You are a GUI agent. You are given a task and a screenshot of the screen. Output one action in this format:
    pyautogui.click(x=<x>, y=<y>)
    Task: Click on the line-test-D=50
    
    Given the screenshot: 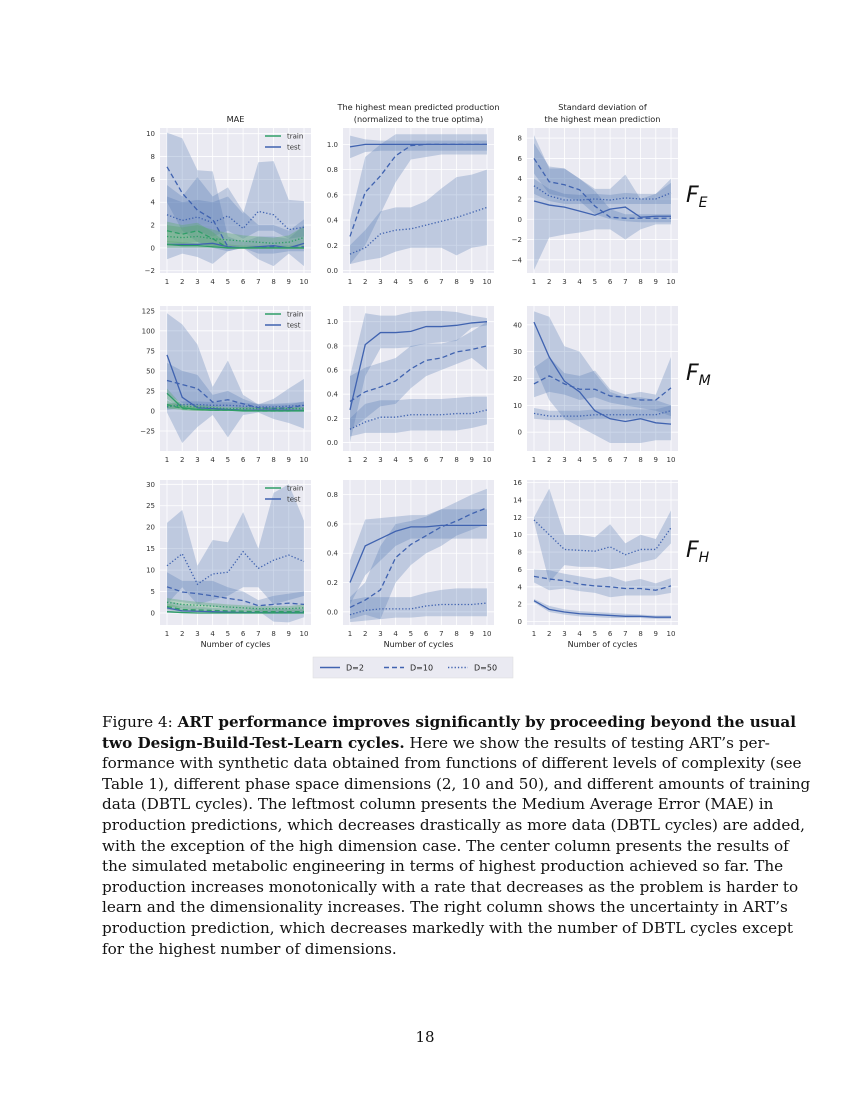 What is the action you would take?
    pyautogui.click(x=602, y=537)
    